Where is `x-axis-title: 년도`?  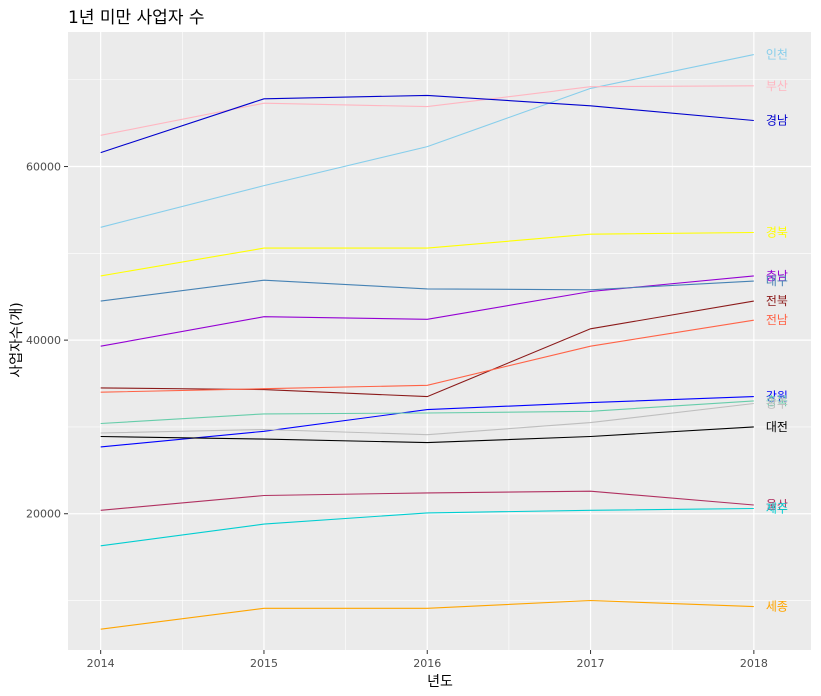
x-axis-title: 년도 is located at coordinates (440, 682).